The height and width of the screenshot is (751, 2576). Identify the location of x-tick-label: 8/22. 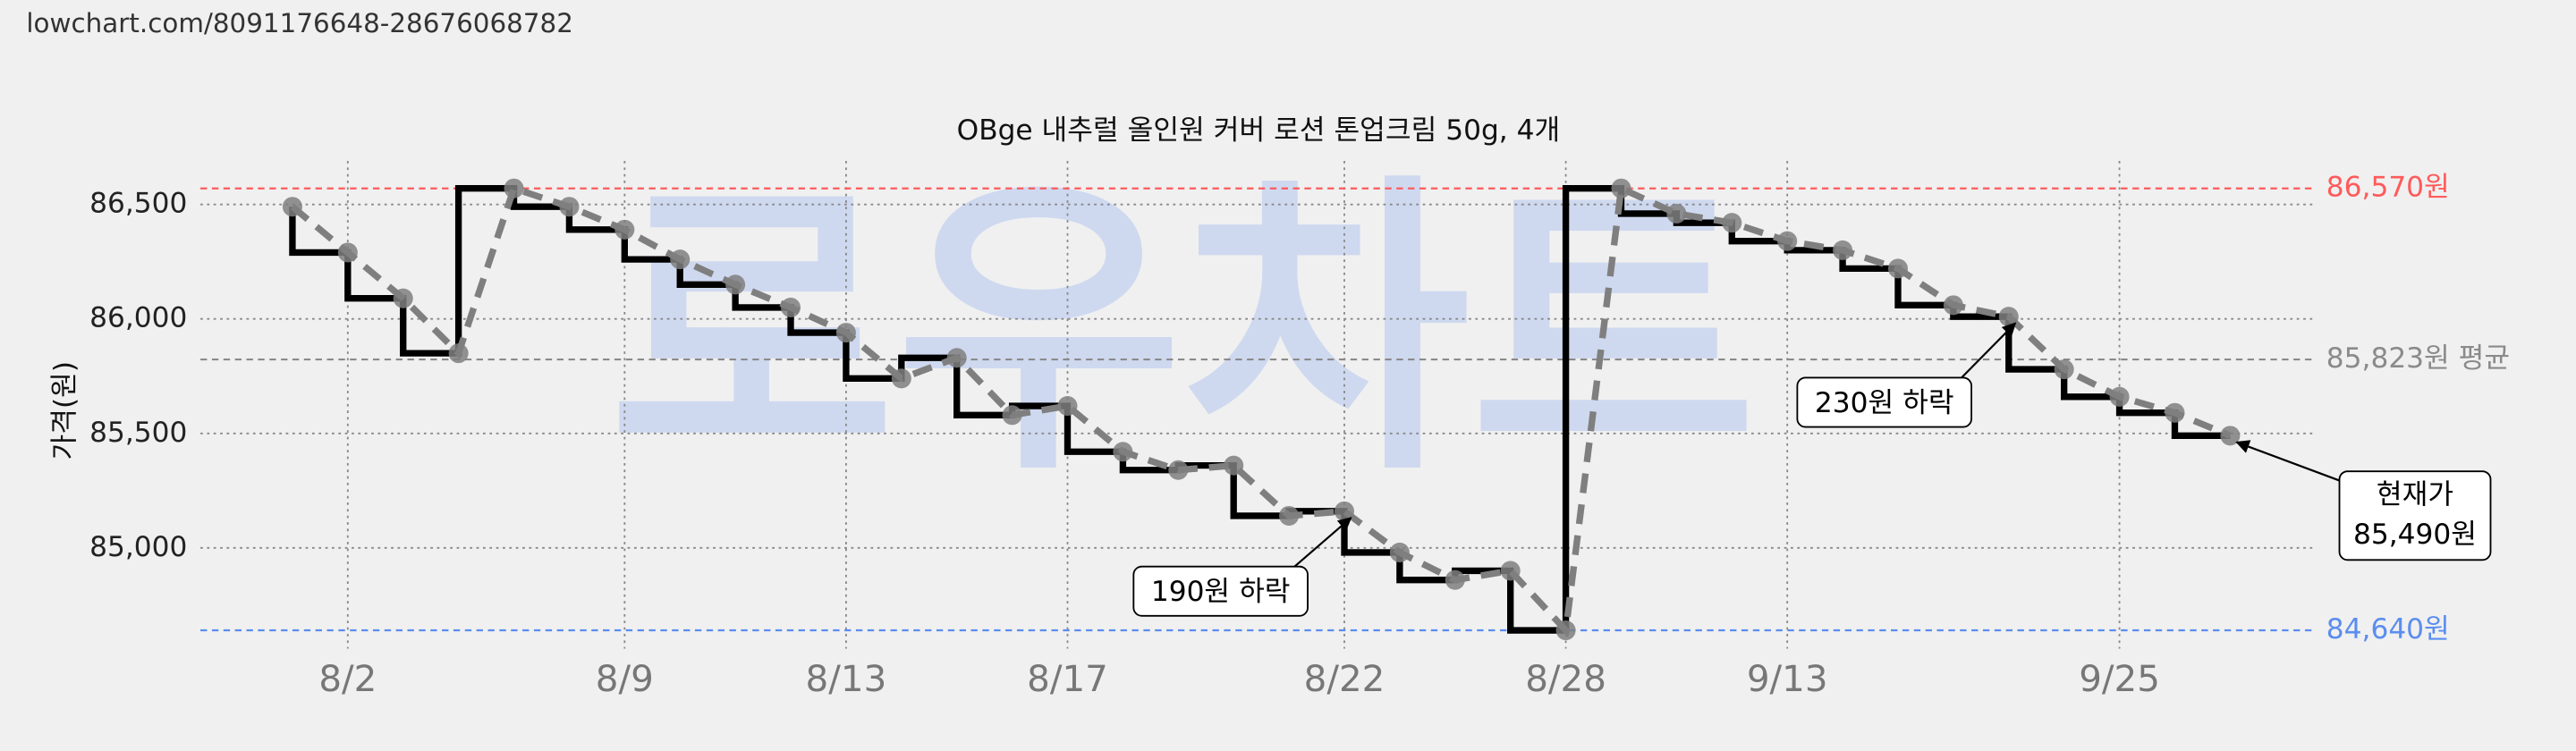
(1344, 678).